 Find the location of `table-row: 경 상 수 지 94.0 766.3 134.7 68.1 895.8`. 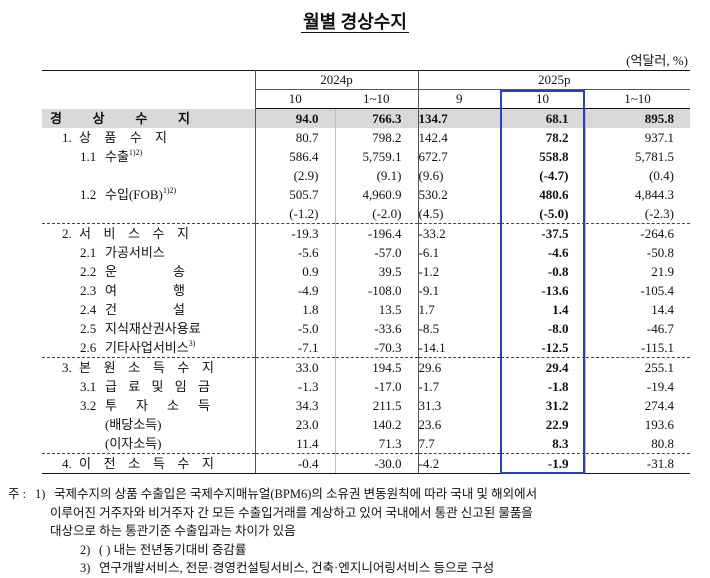

table-row: 경 상 수 지 94.0 766.3 134.7 68.1 895.8 is located at coordinates (366, 118).